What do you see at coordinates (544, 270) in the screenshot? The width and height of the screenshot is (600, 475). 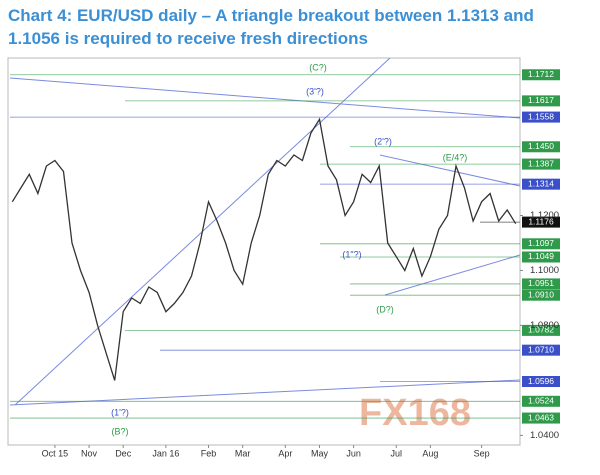 I see `y-tick-label: 1.1000` at bounding box center [544, 270].